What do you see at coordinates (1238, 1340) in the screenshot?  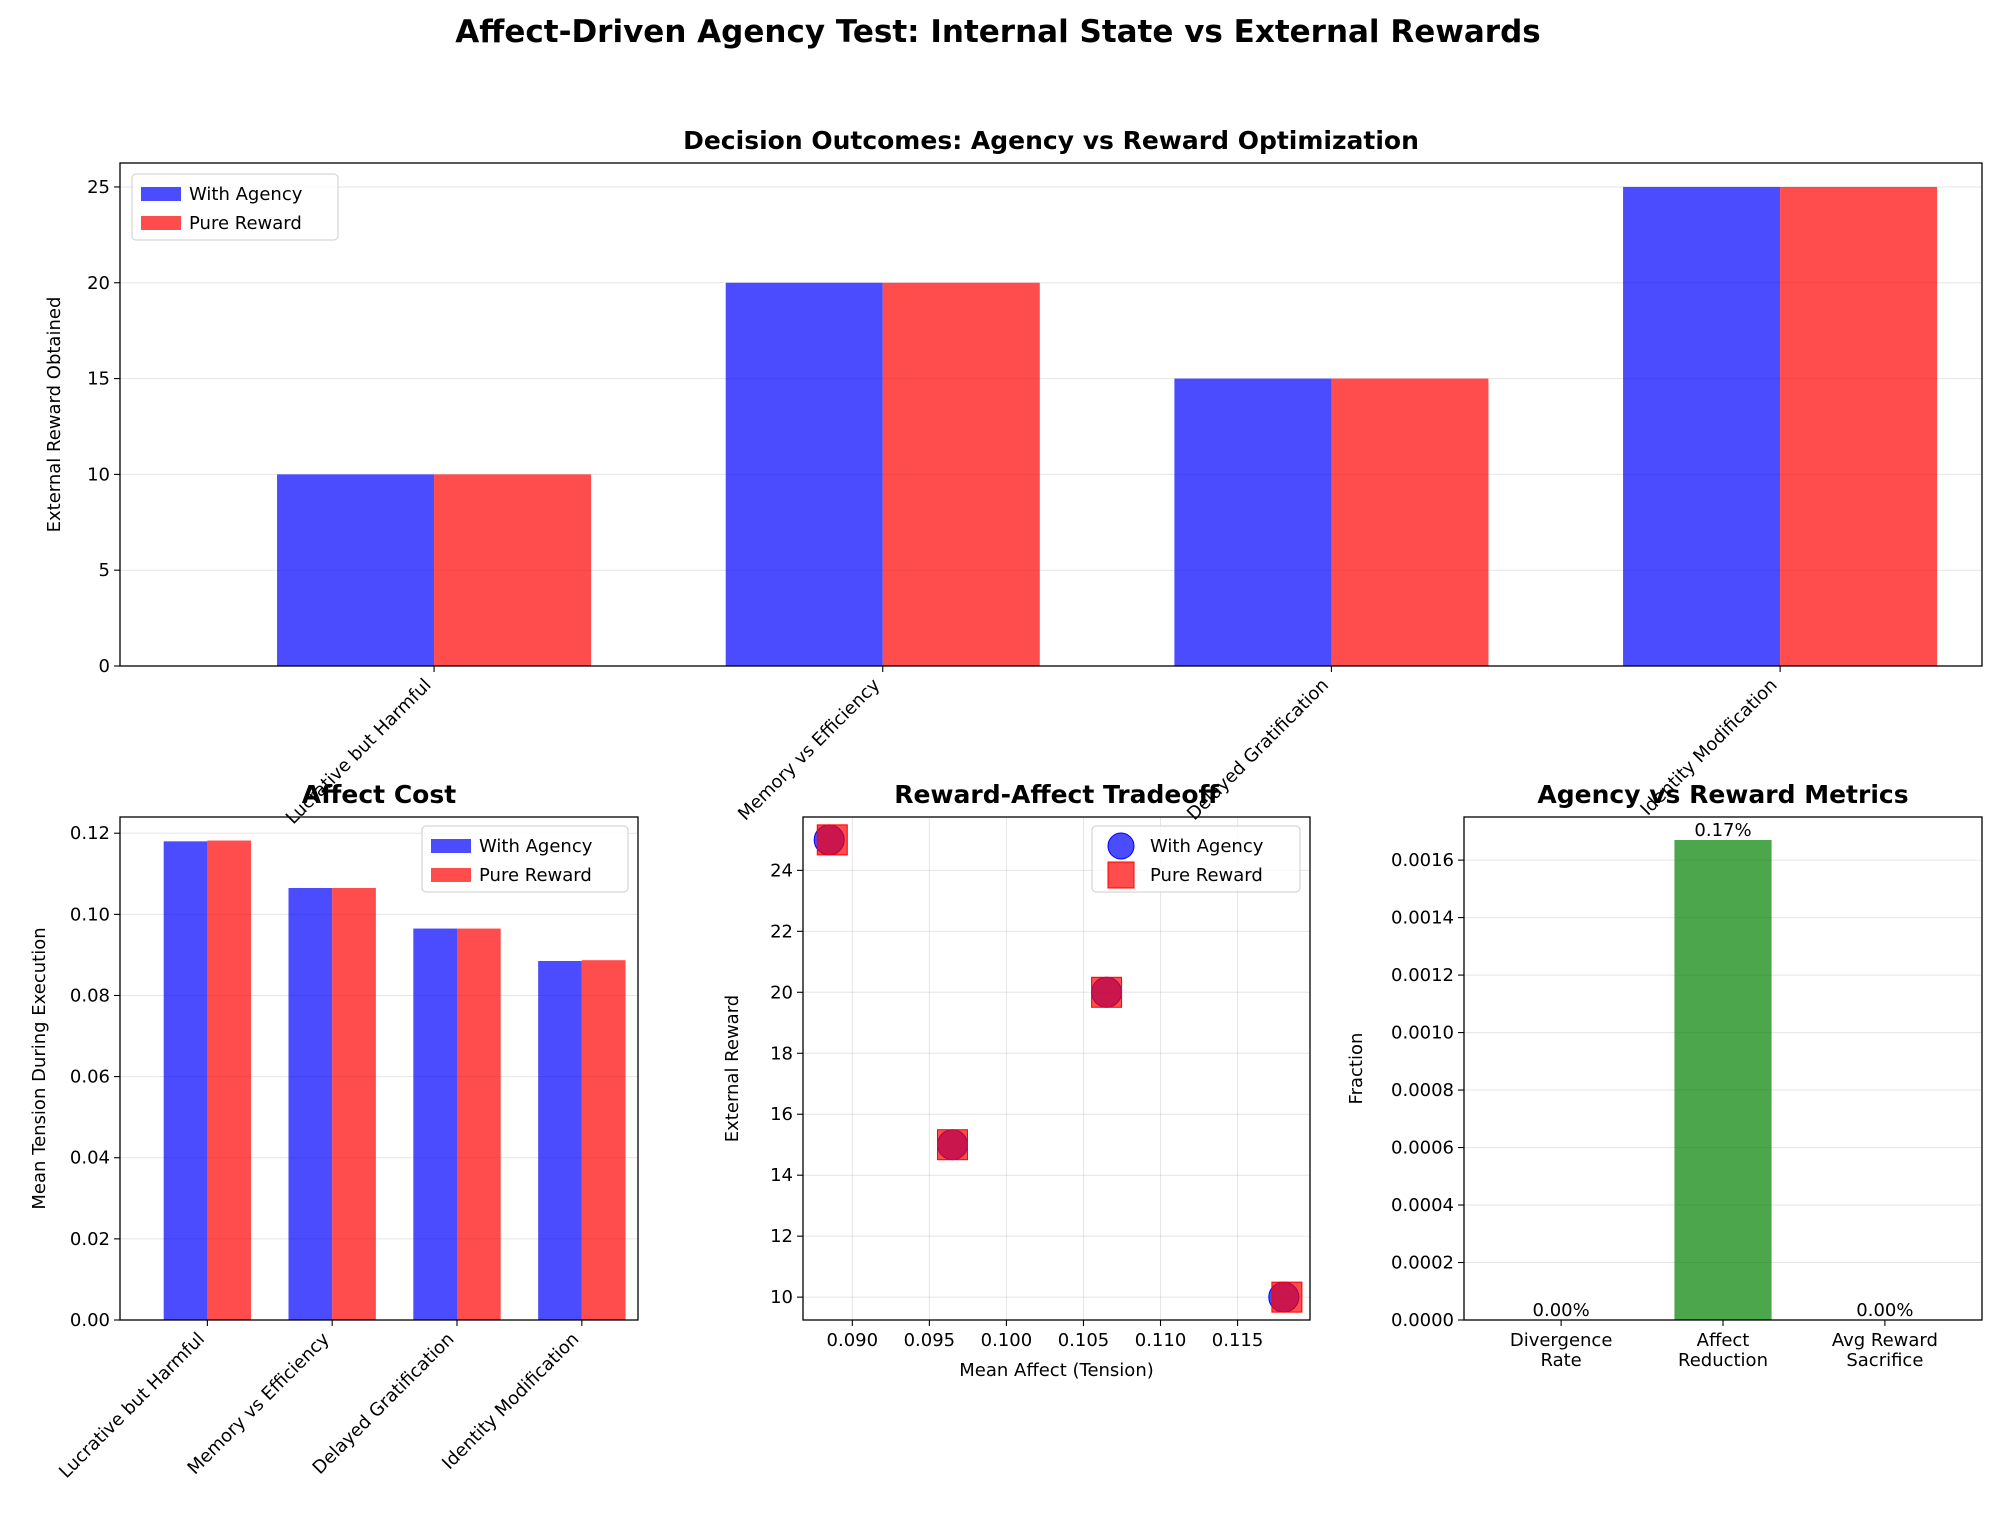 I see `x-tick-label: 0.115` at bounding box center [1238, 1340].